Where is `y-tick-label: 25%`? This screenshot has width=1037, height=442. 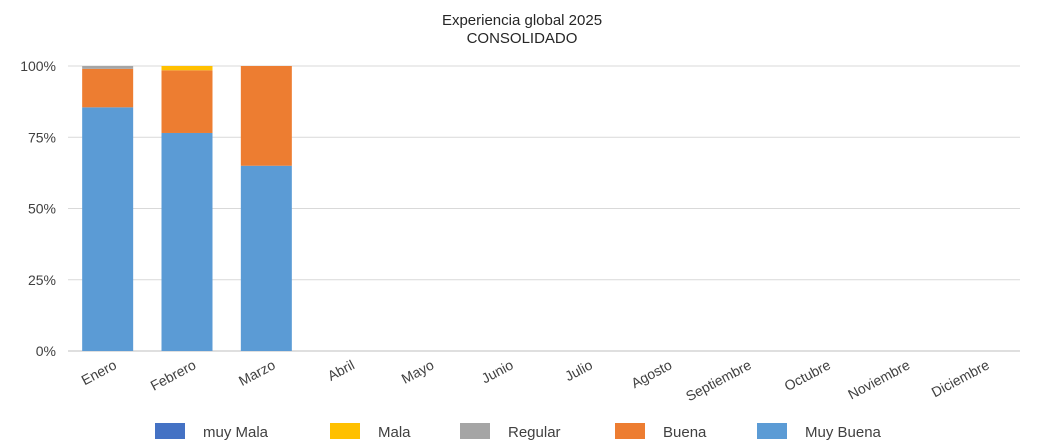
y-tick-label: 25% is located at coordinates (42, 280).